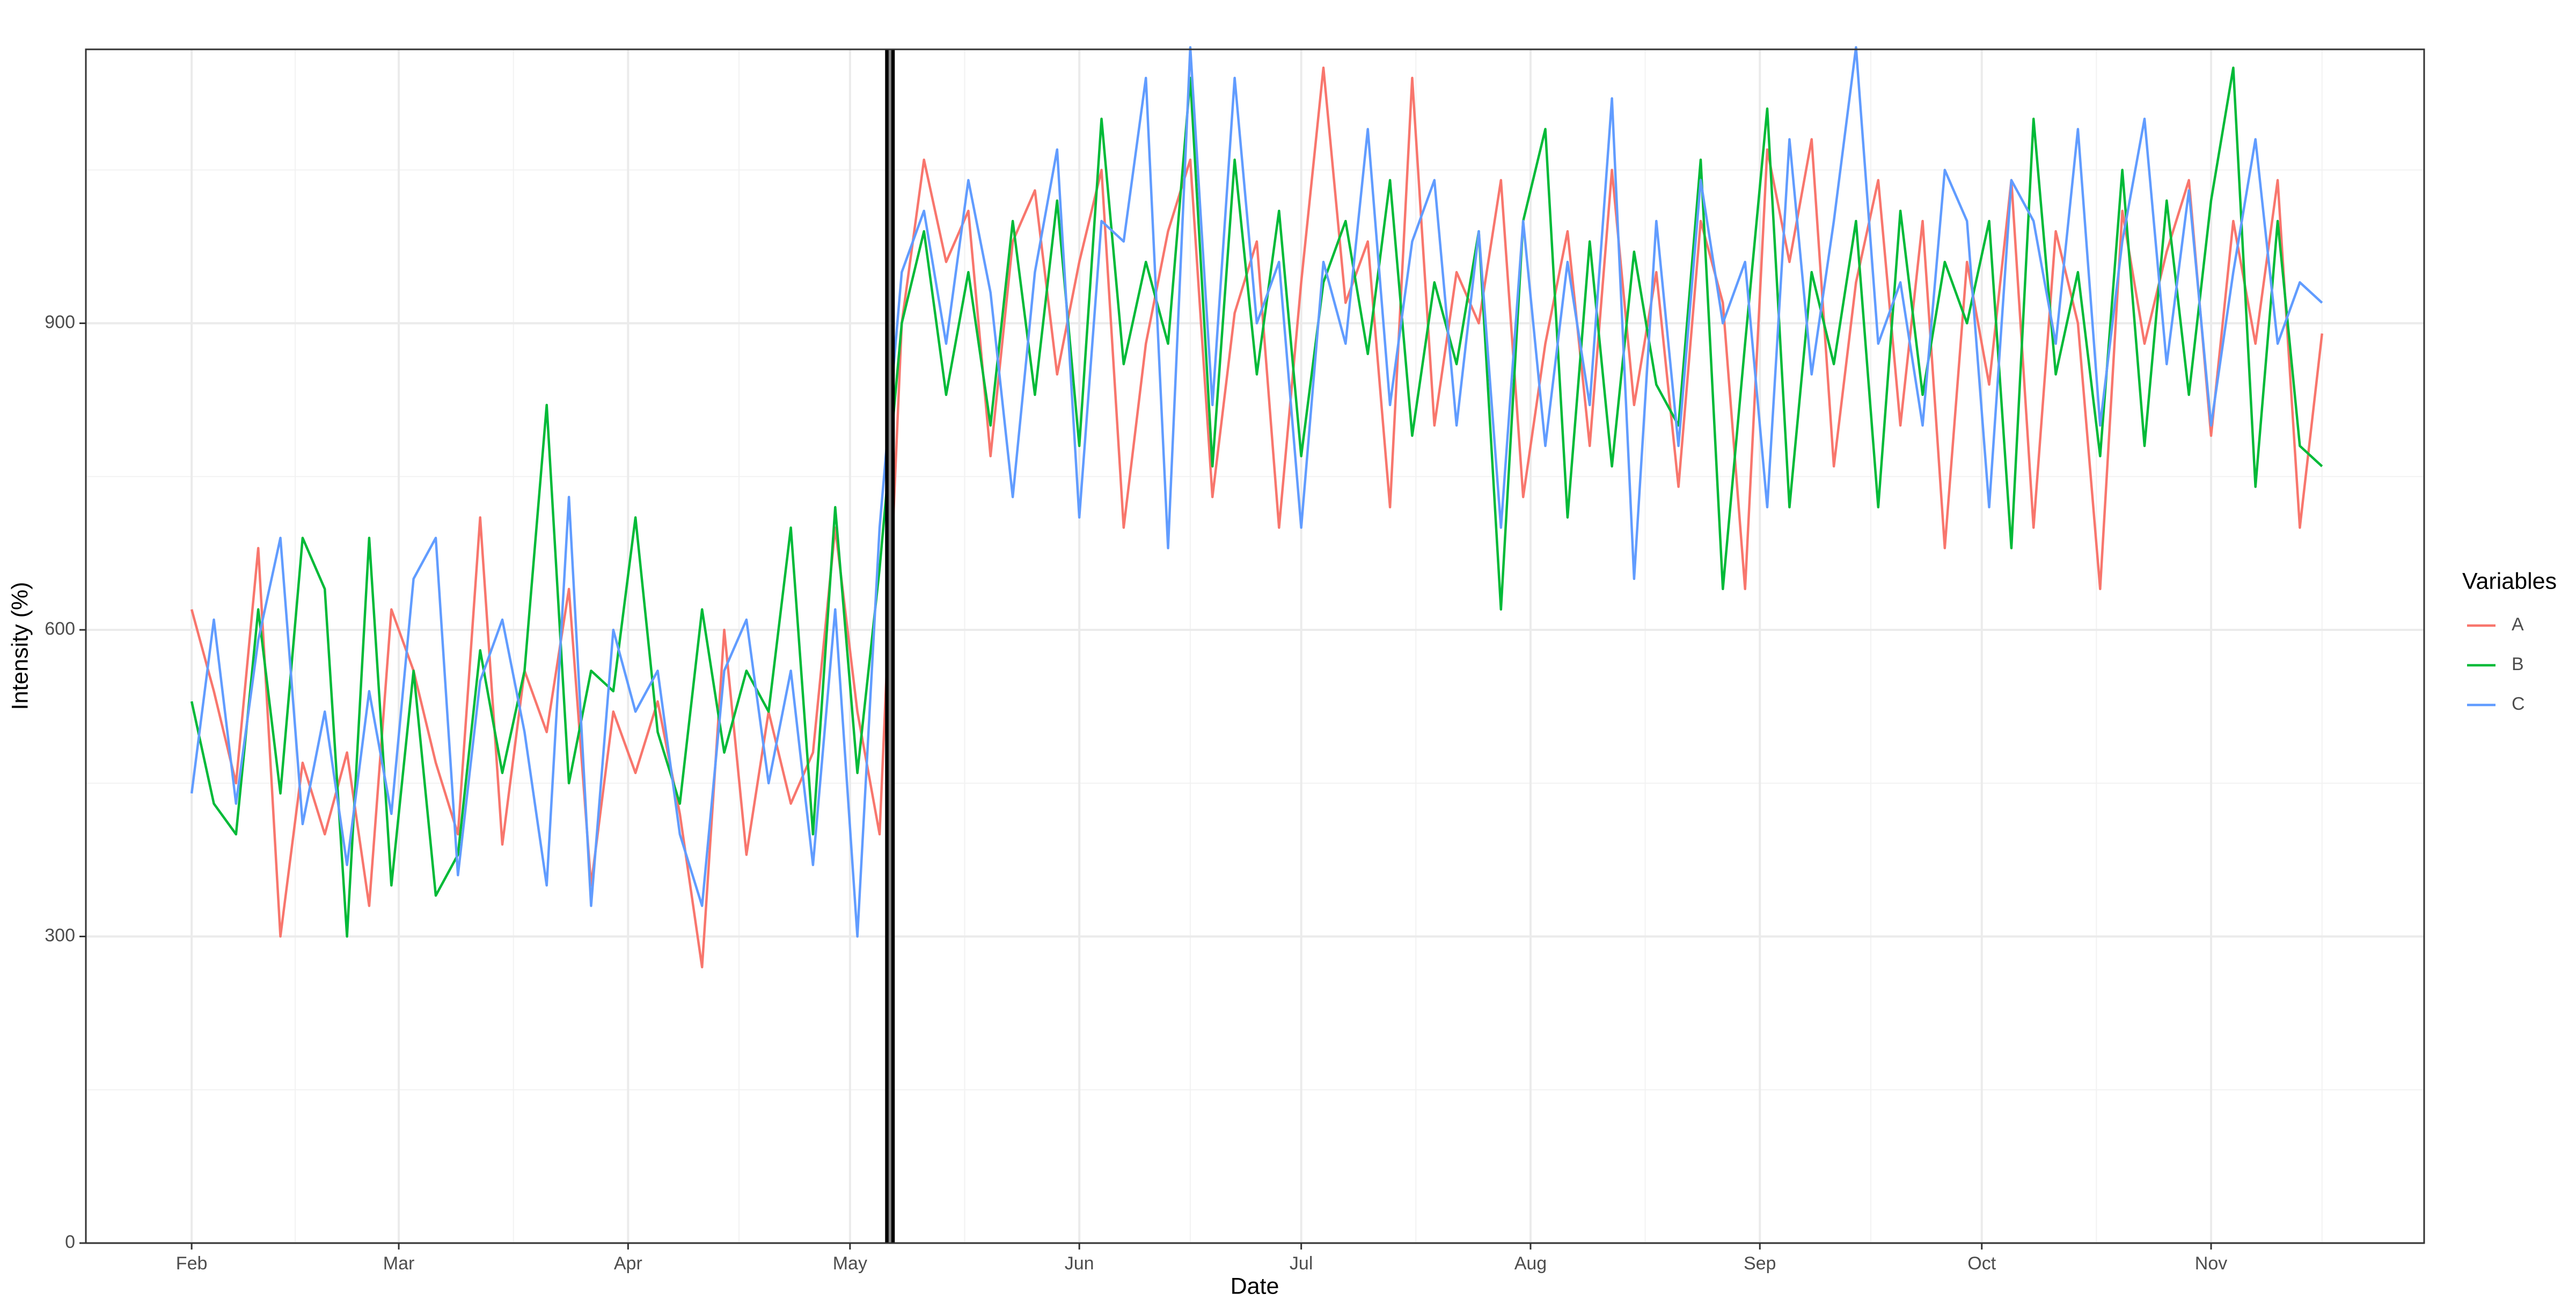 This screenshot has width=2576, height=1308. What do you see at coordinates (20, 646) in the screenshot?
I see `y-axis-title: Intensity (%)` at bounding box center [20, 646].